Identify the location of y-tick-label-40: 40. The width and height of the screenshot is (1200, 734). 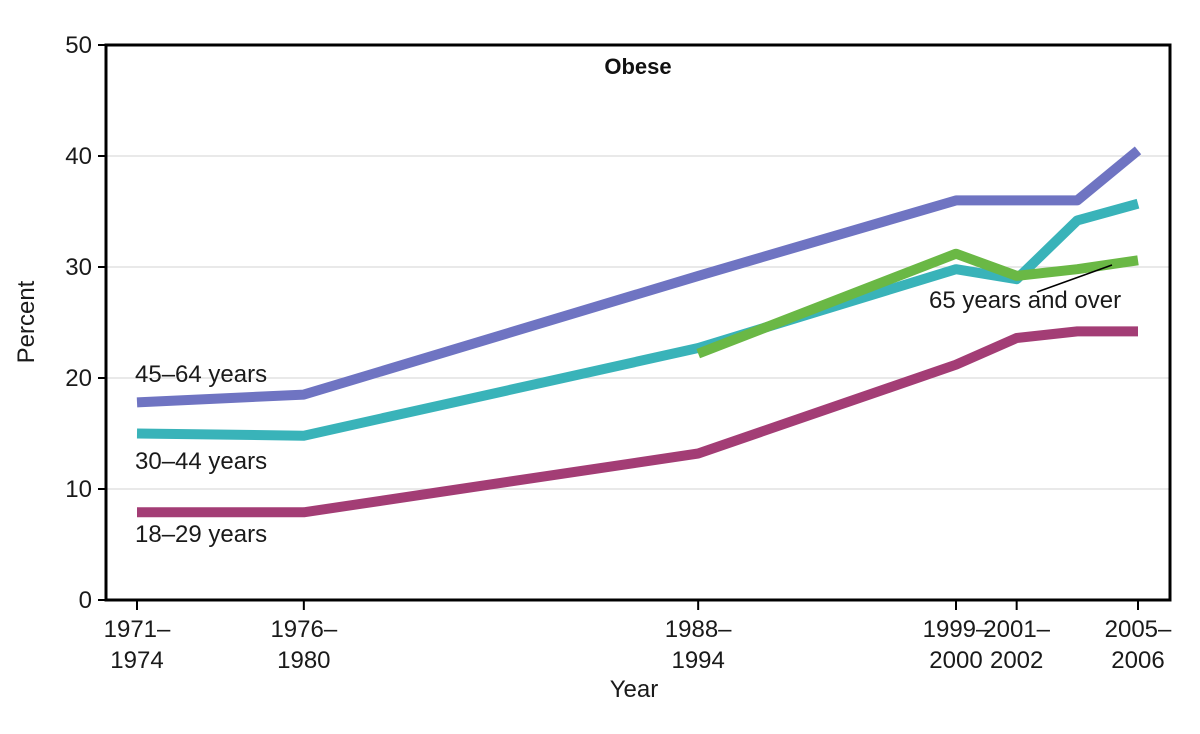
(78, 156).